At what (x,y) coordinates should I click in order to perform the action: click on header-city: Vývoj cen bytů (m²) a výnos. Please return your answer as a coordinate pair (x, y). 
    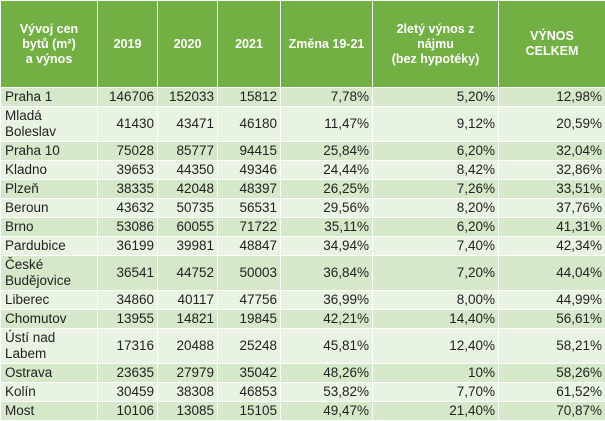
    Looking at the image, I should click on (49, 44).